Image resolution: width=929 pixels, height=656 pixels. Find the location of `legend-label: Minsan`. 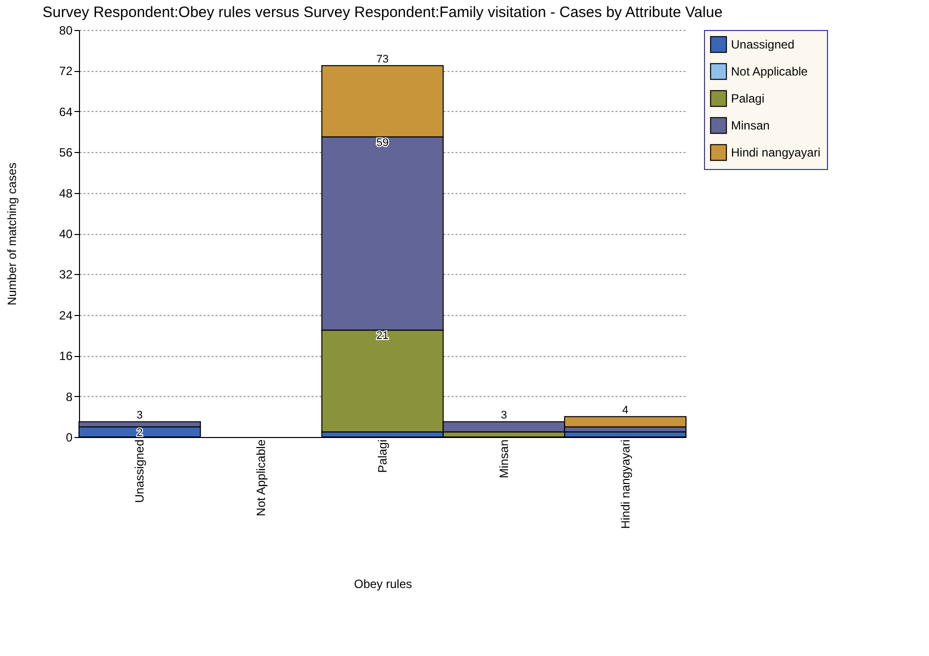

legend-label: Minsan is located at coordinates (750, 125).